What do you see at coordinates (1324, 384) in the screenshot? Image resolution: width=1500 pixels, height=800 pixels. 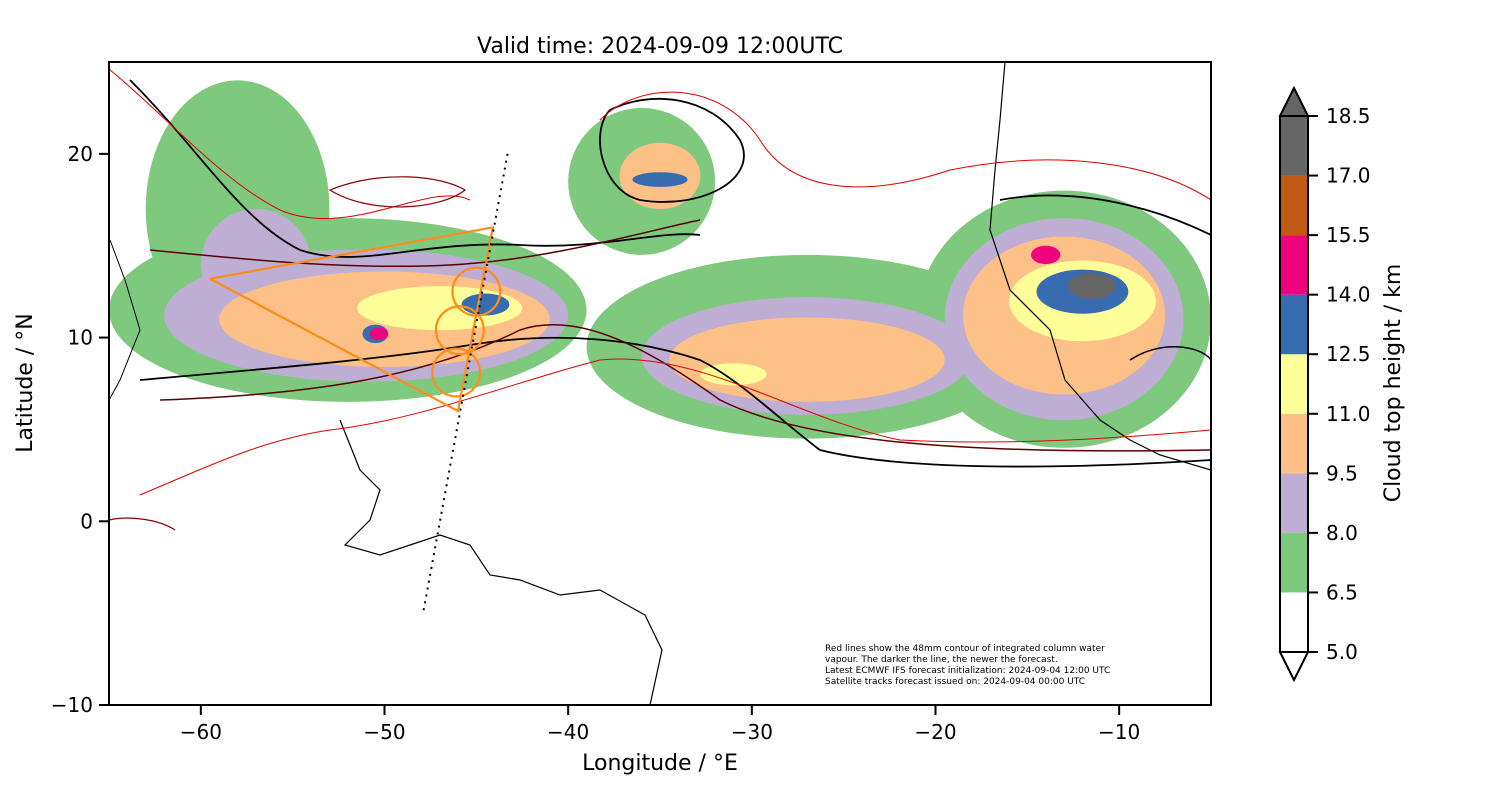 I see `colorbar: 5.0 6.5 8.0 9.5 11.0 12.5 14.0 15.5 17.0 18.5` at bounding box center [1324, 384].